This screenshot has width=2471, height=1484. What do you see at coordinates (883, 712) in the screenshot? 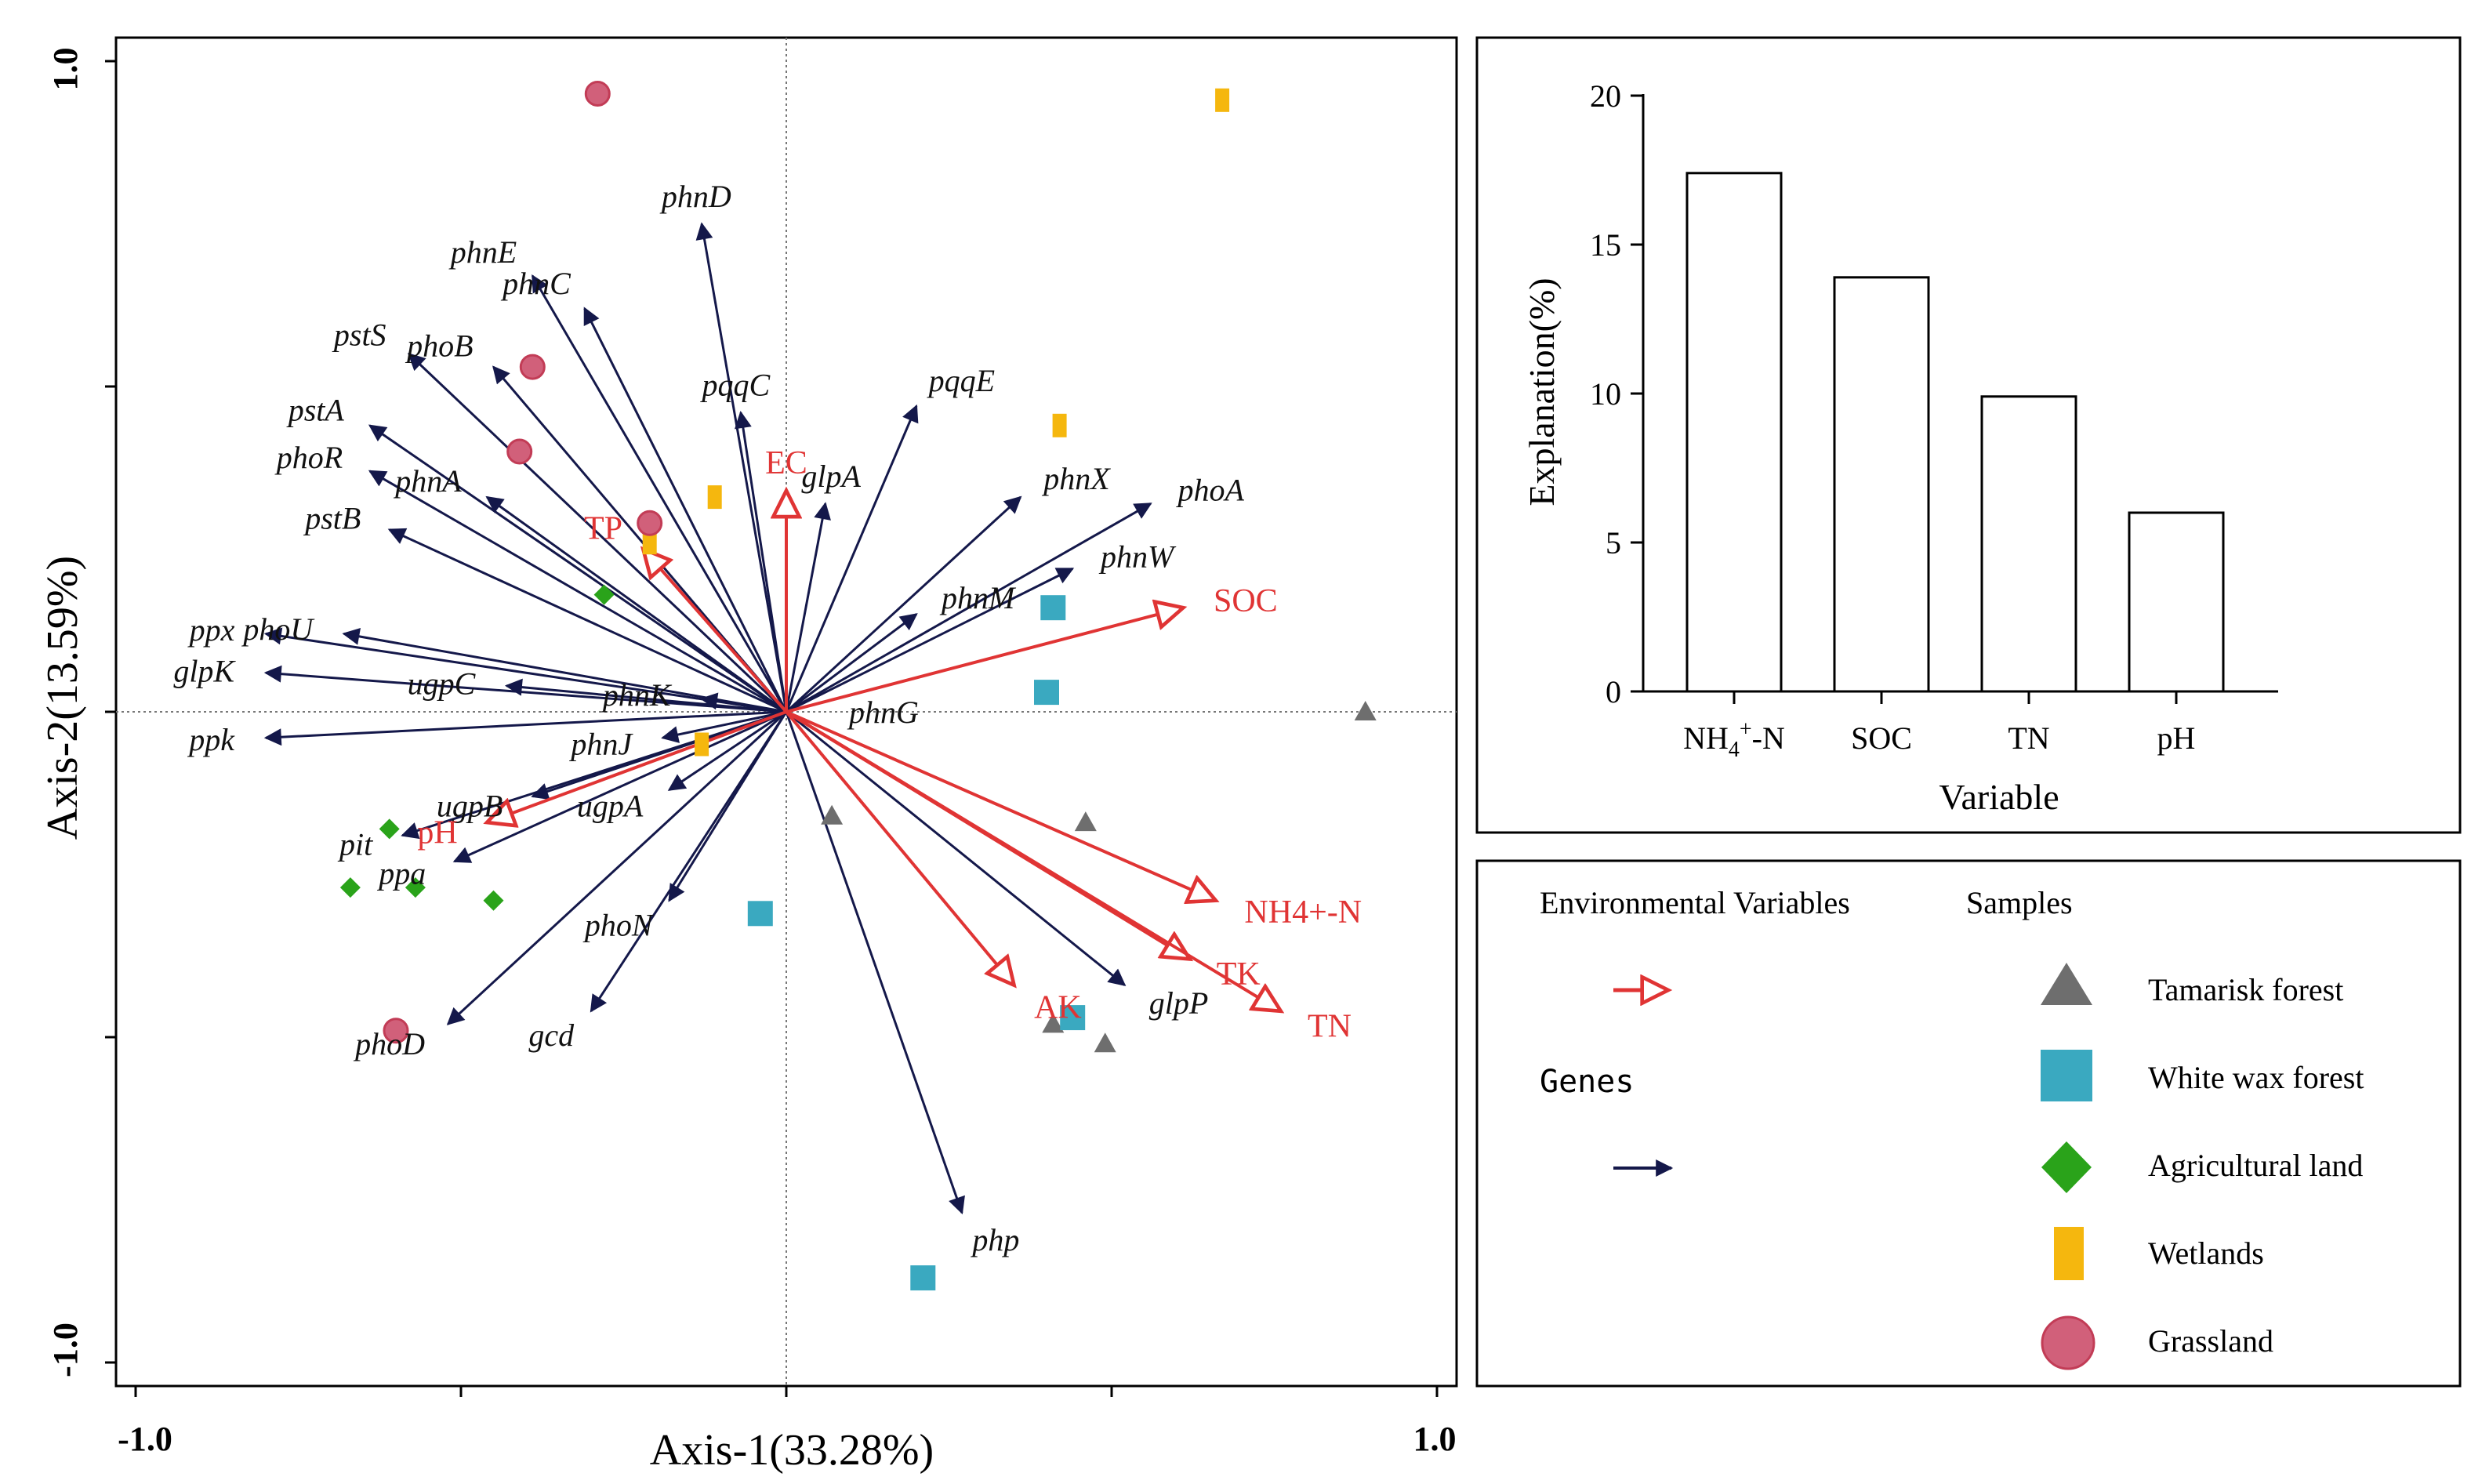
I see `gene-label-phng: phnG` at bounding box center [883, 712].